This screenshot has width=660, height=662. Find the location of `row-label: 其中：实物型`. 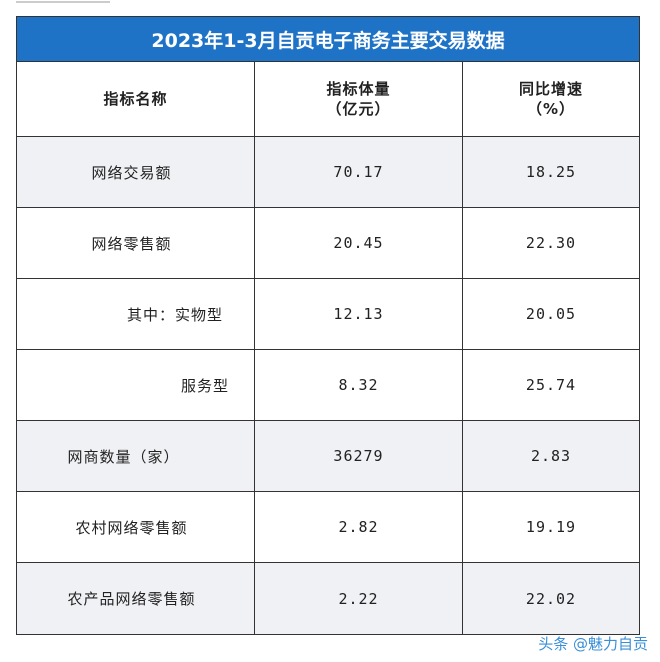

row-label: 其中：实物型 is located at coordinates (136, 314).